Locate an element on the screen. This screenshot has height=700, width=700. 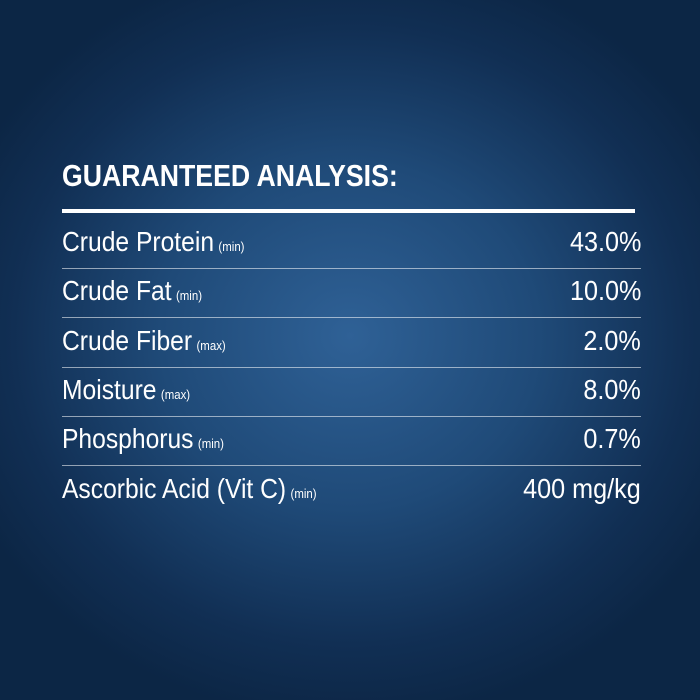
nutrient-label: Crude Fat (min) is located at coordinates (132, 291).